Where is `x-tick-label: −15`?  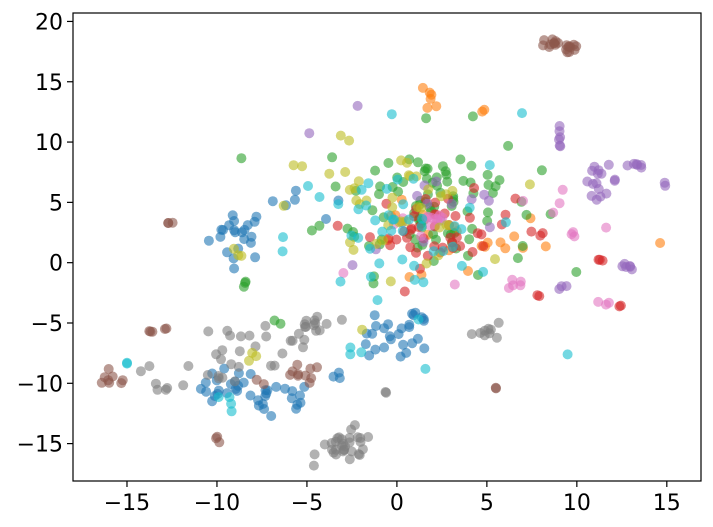 x-tick-label: −15 is located at coordinates (127, 503).